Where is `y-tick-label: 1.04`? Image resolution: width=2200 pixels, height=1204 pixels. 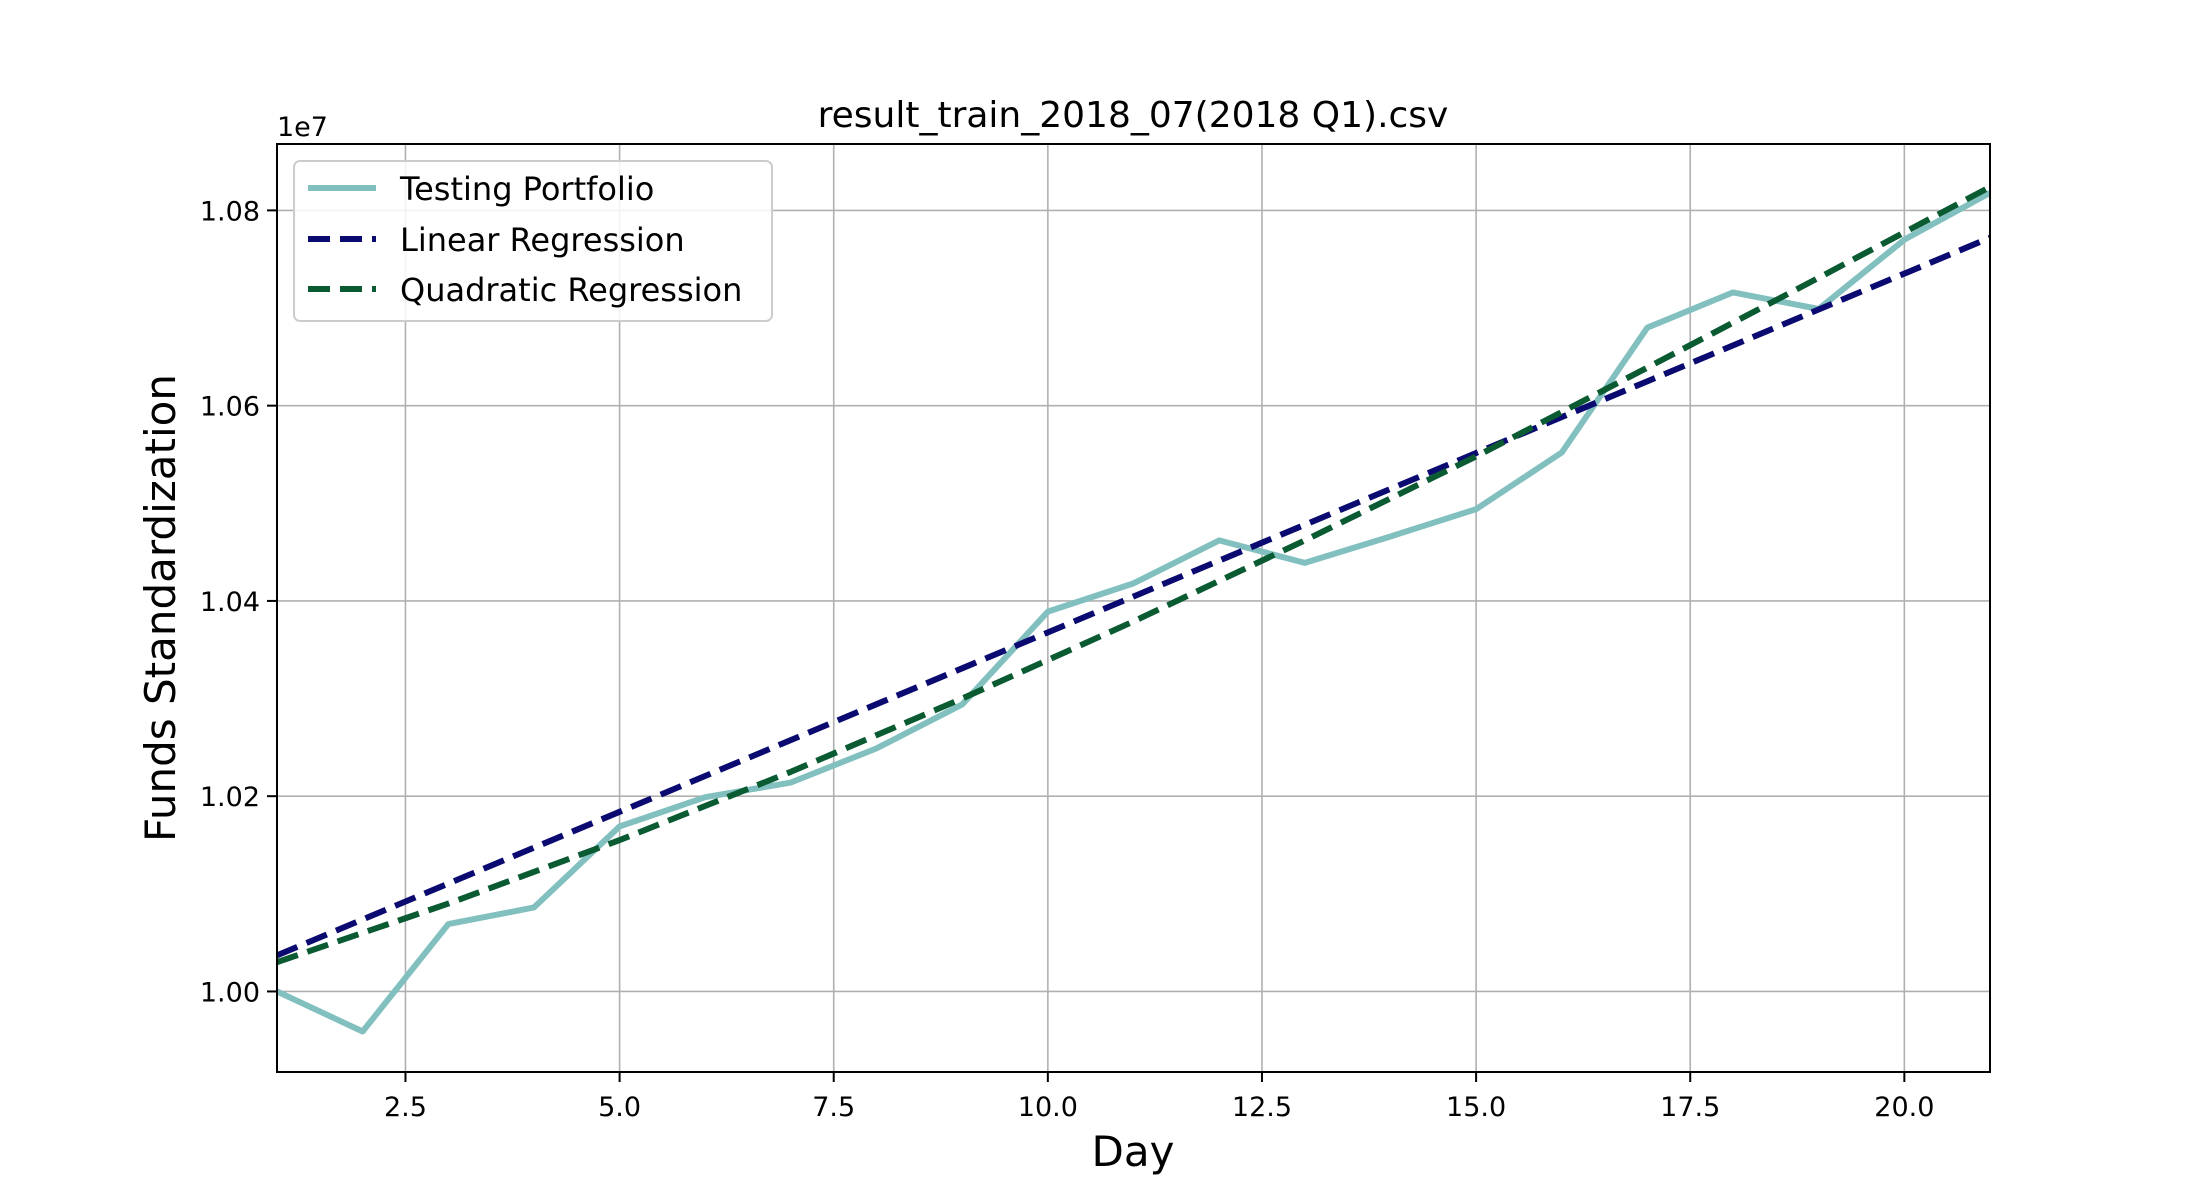
y-tick-label: 1.04 is located at coordinates (230, 602).